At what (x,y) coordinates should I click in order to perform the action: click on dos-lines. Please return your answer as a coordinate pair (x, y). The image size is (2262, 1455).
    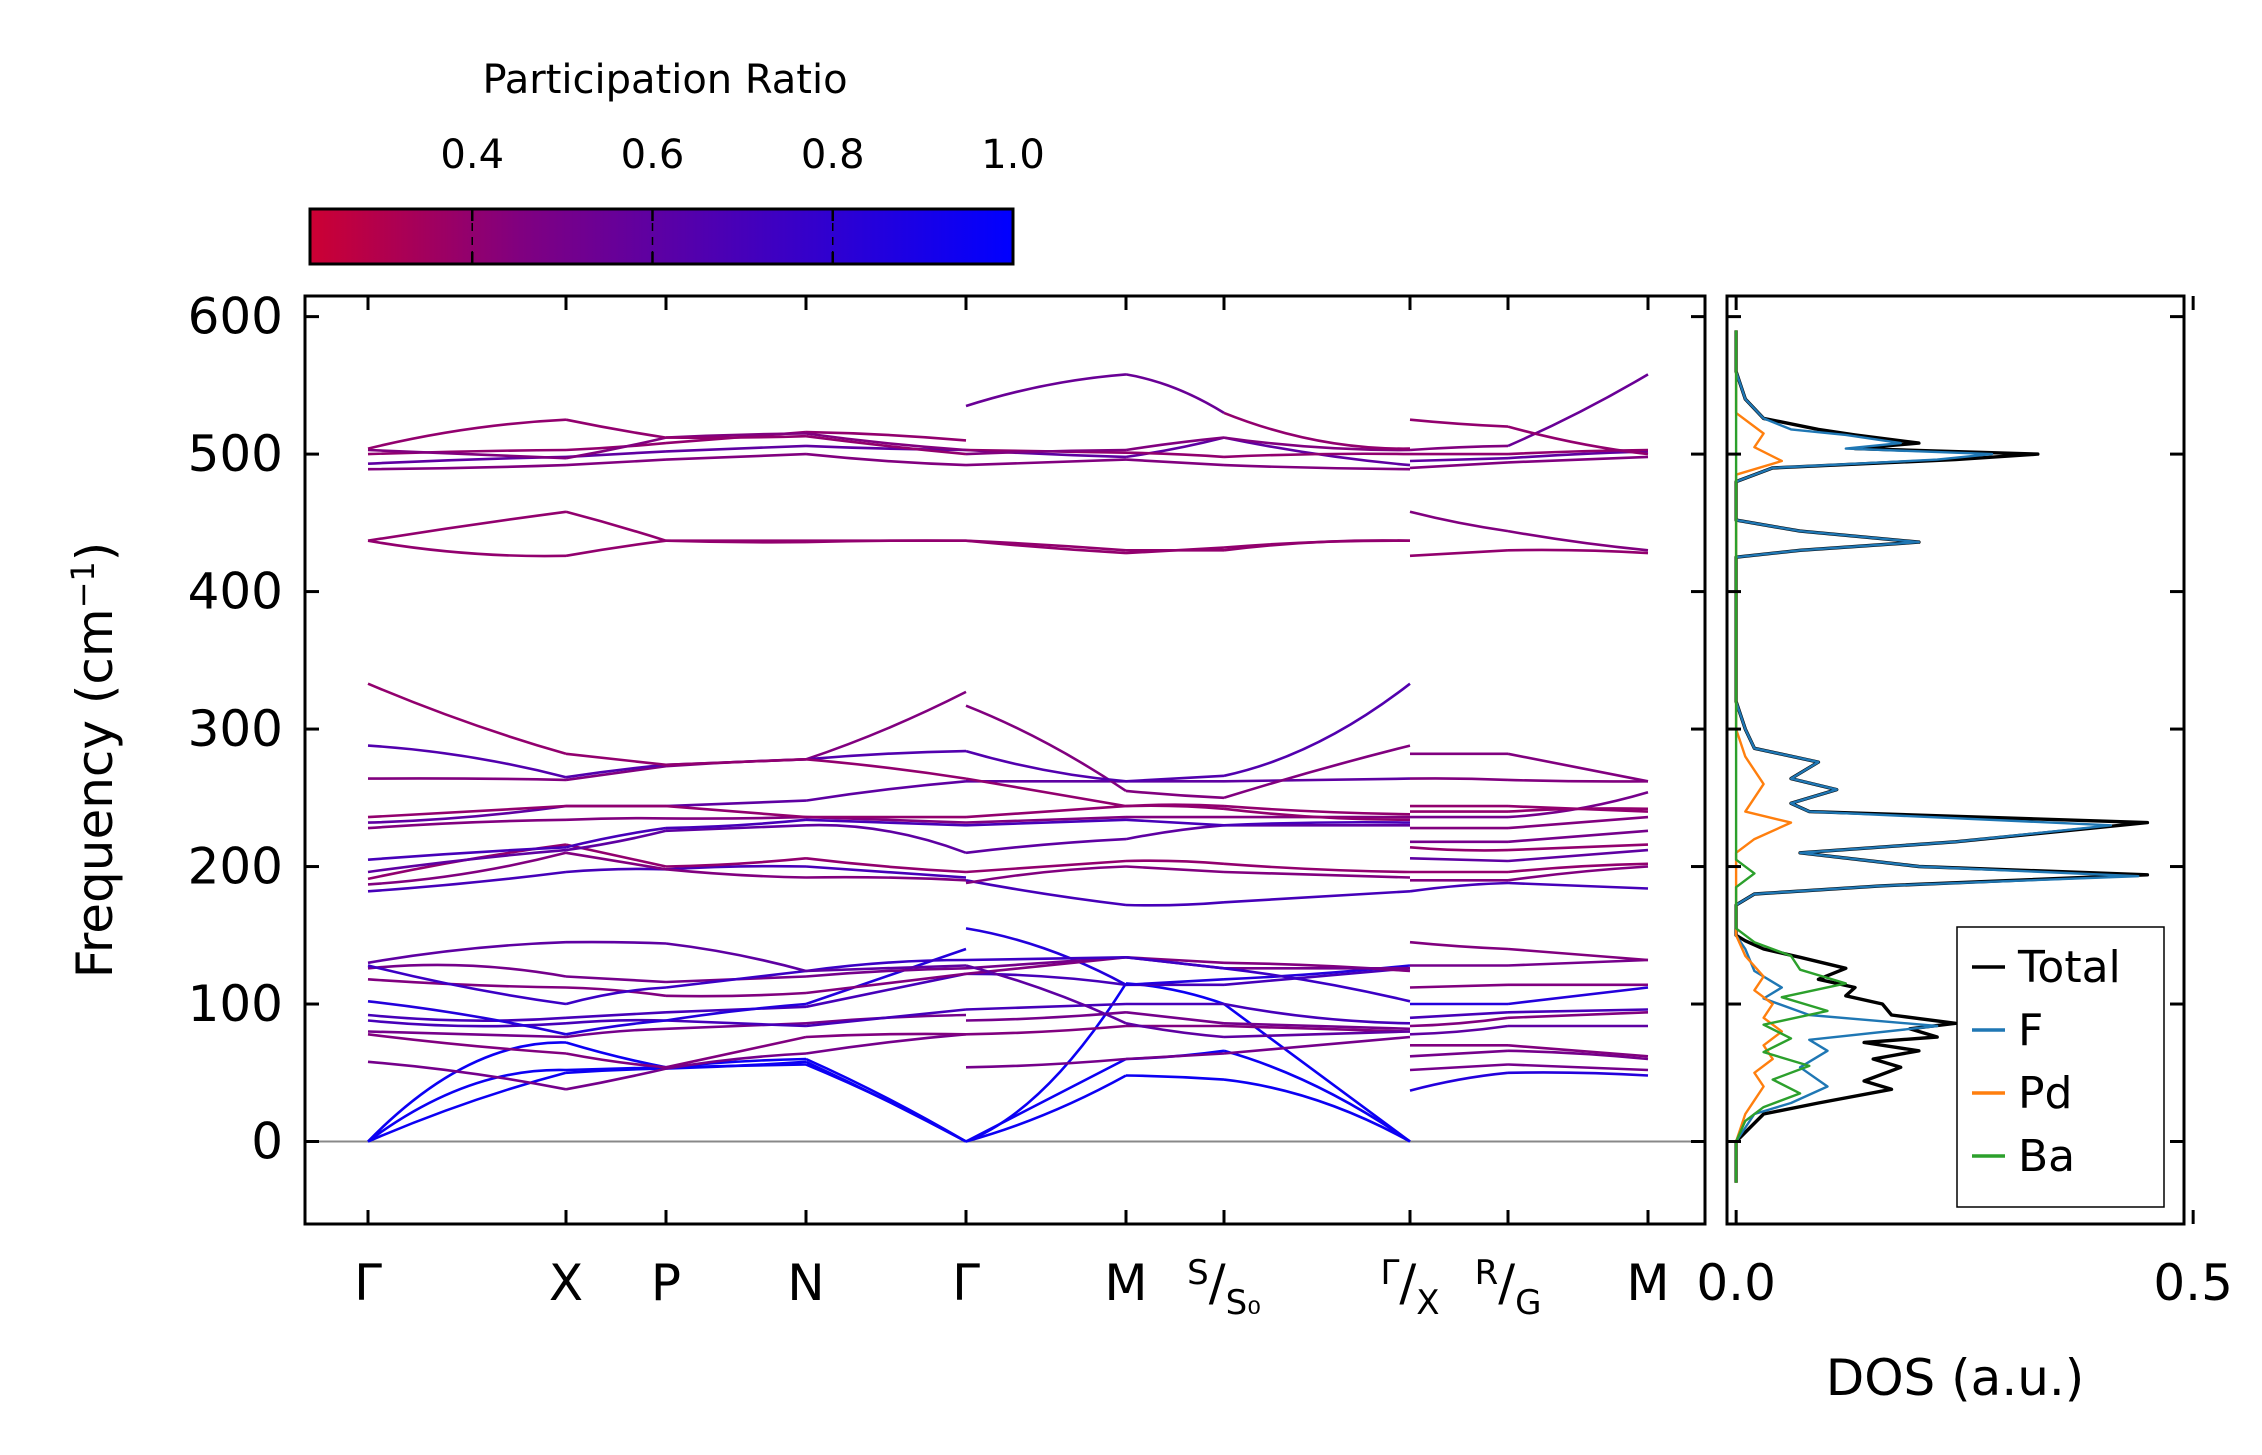
    Looking at the image, I should click on (1942, 756).